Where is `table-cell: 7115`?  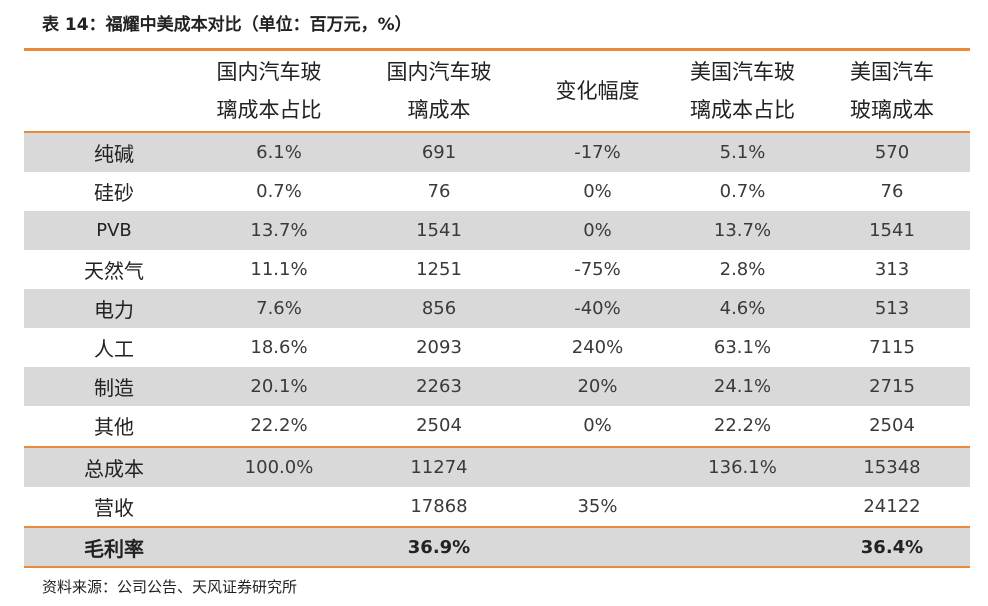 table-cell: 7115 is located at coordinates (892, 347).